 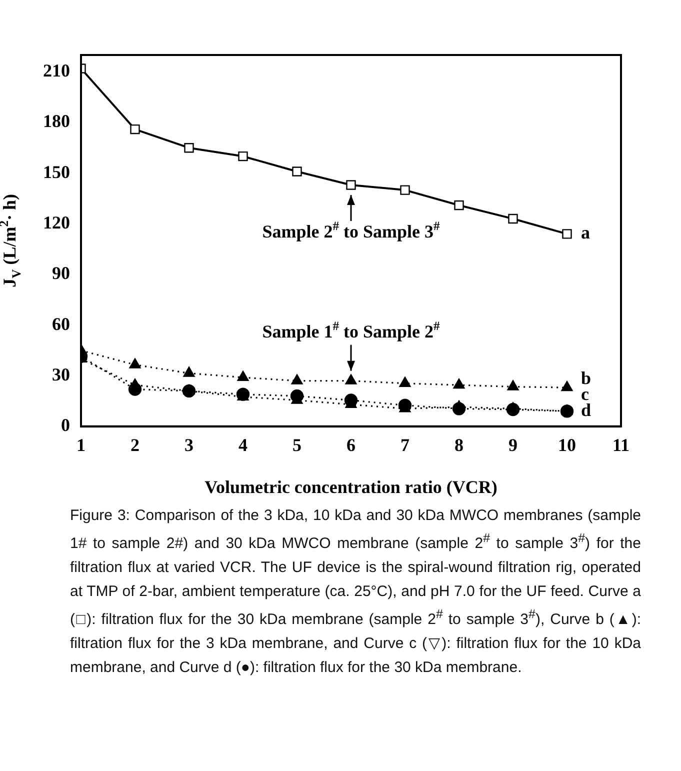 I want to click on y-tick-label: 180, so click(x=56, y=121).